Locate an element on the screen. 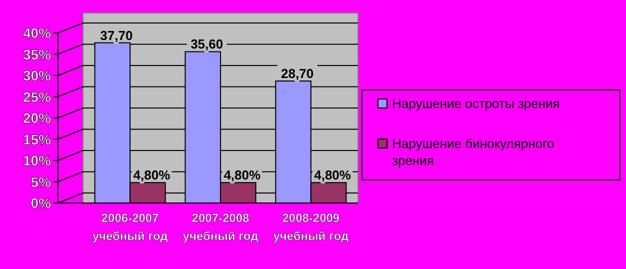  data-label: 28,70 is located at coordinates (297, 74).